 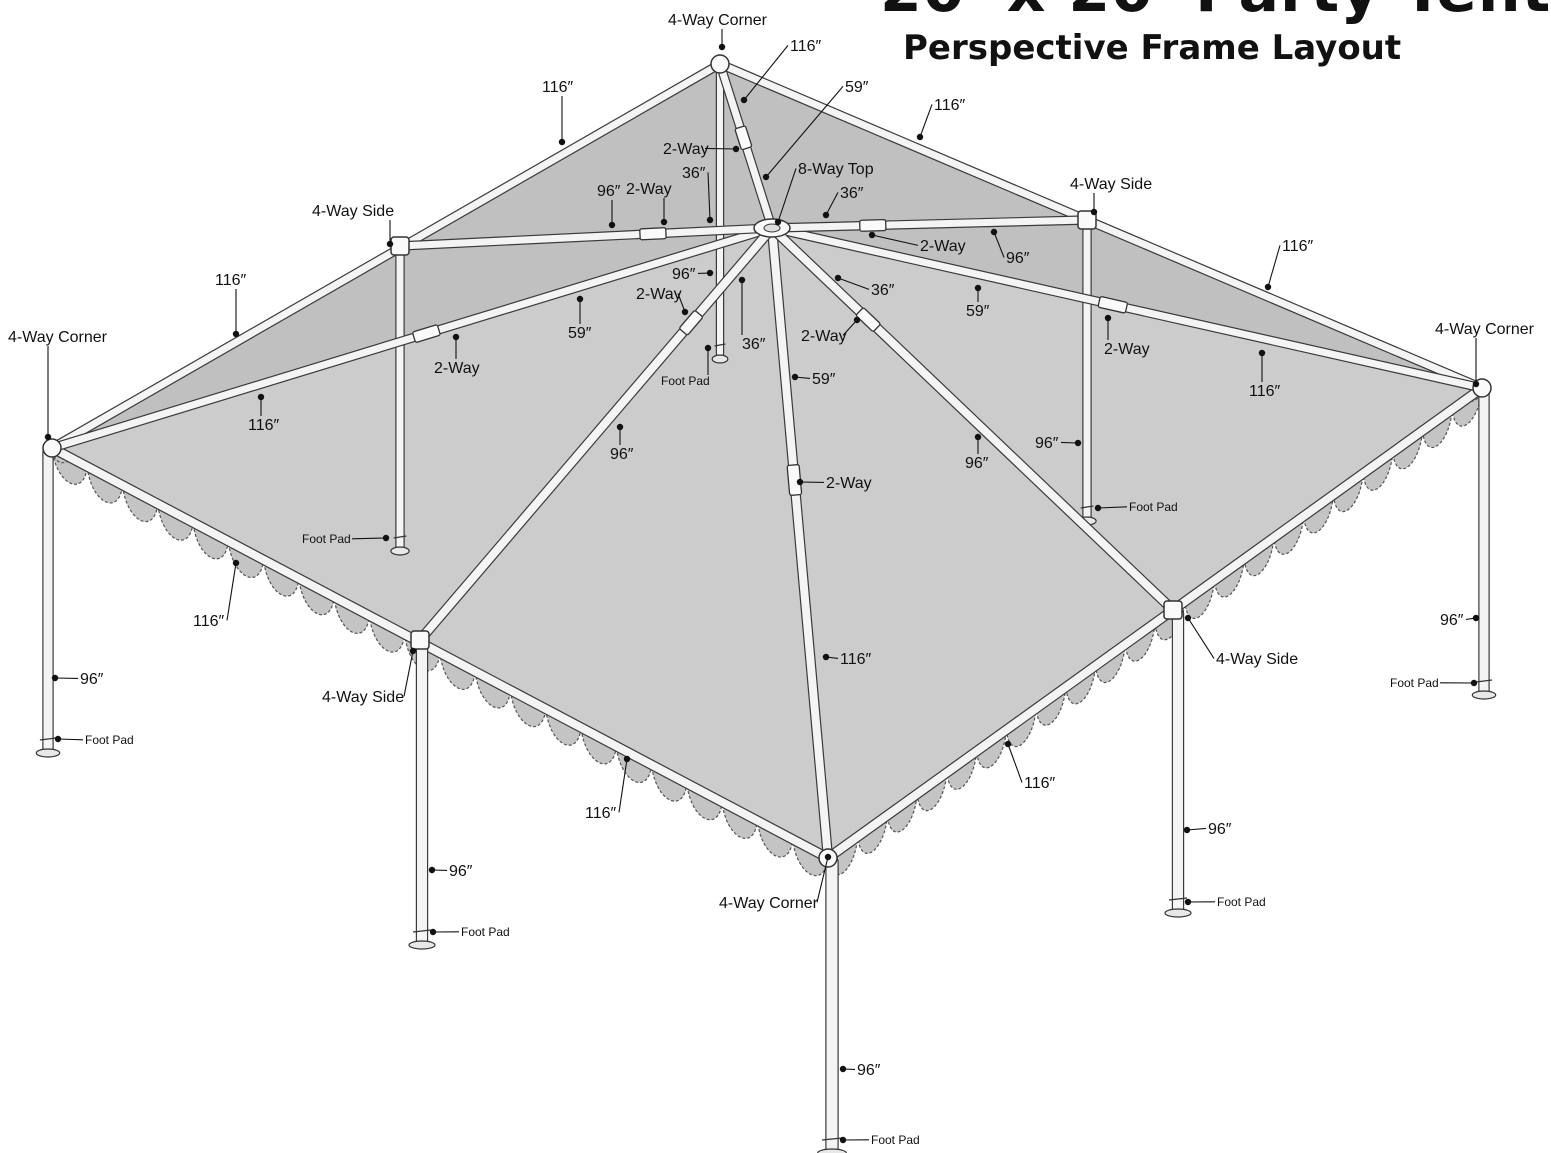 I want to click on callout-foot-4: Foot Pad, so click(x=1434, y=683).